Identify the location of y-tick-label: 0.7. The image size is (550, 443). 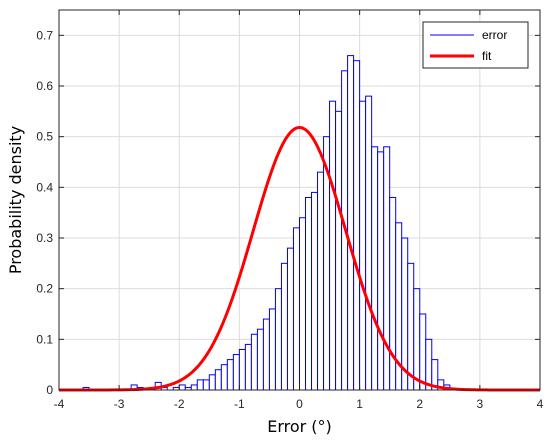
(44, 35).